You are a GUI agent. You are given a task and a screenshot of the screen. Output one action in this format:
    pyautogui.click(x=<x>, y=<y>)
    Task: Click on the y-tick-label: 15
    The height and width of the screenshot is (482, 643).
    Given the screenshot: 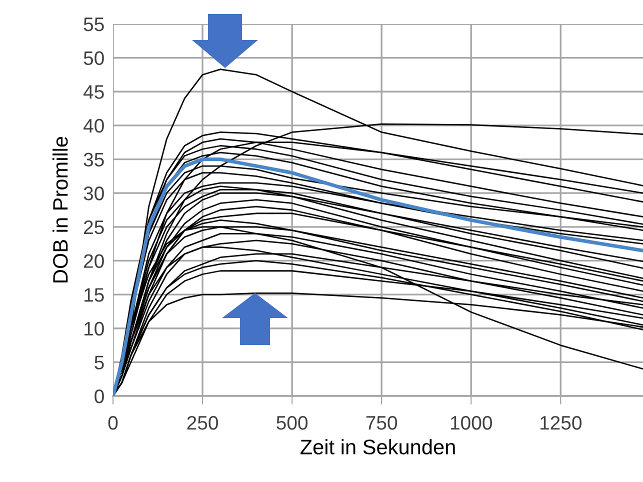 What is the action you would take?
    pyautogui.click(x=94, y=295)
    